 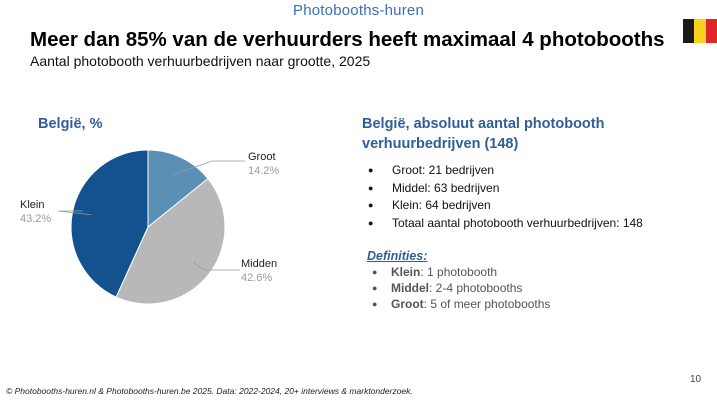 I want to click on slice-label-klein: Klein, so click(x=32, y=205).